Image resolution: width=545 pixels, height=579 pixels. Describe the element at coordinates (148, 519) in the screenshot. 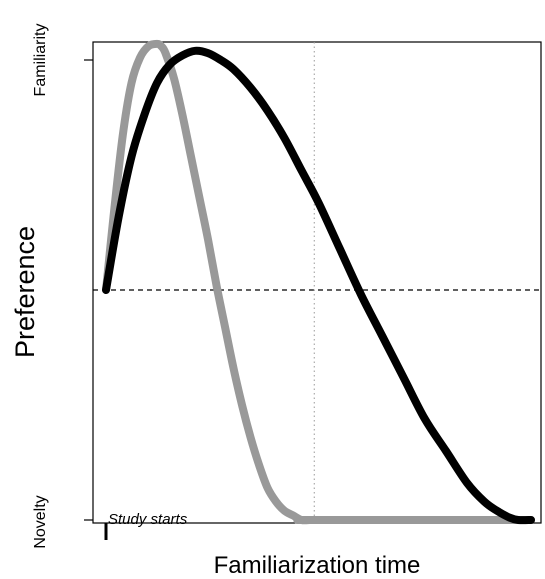

I see `study-starts-annotation: Study starts` at that location.